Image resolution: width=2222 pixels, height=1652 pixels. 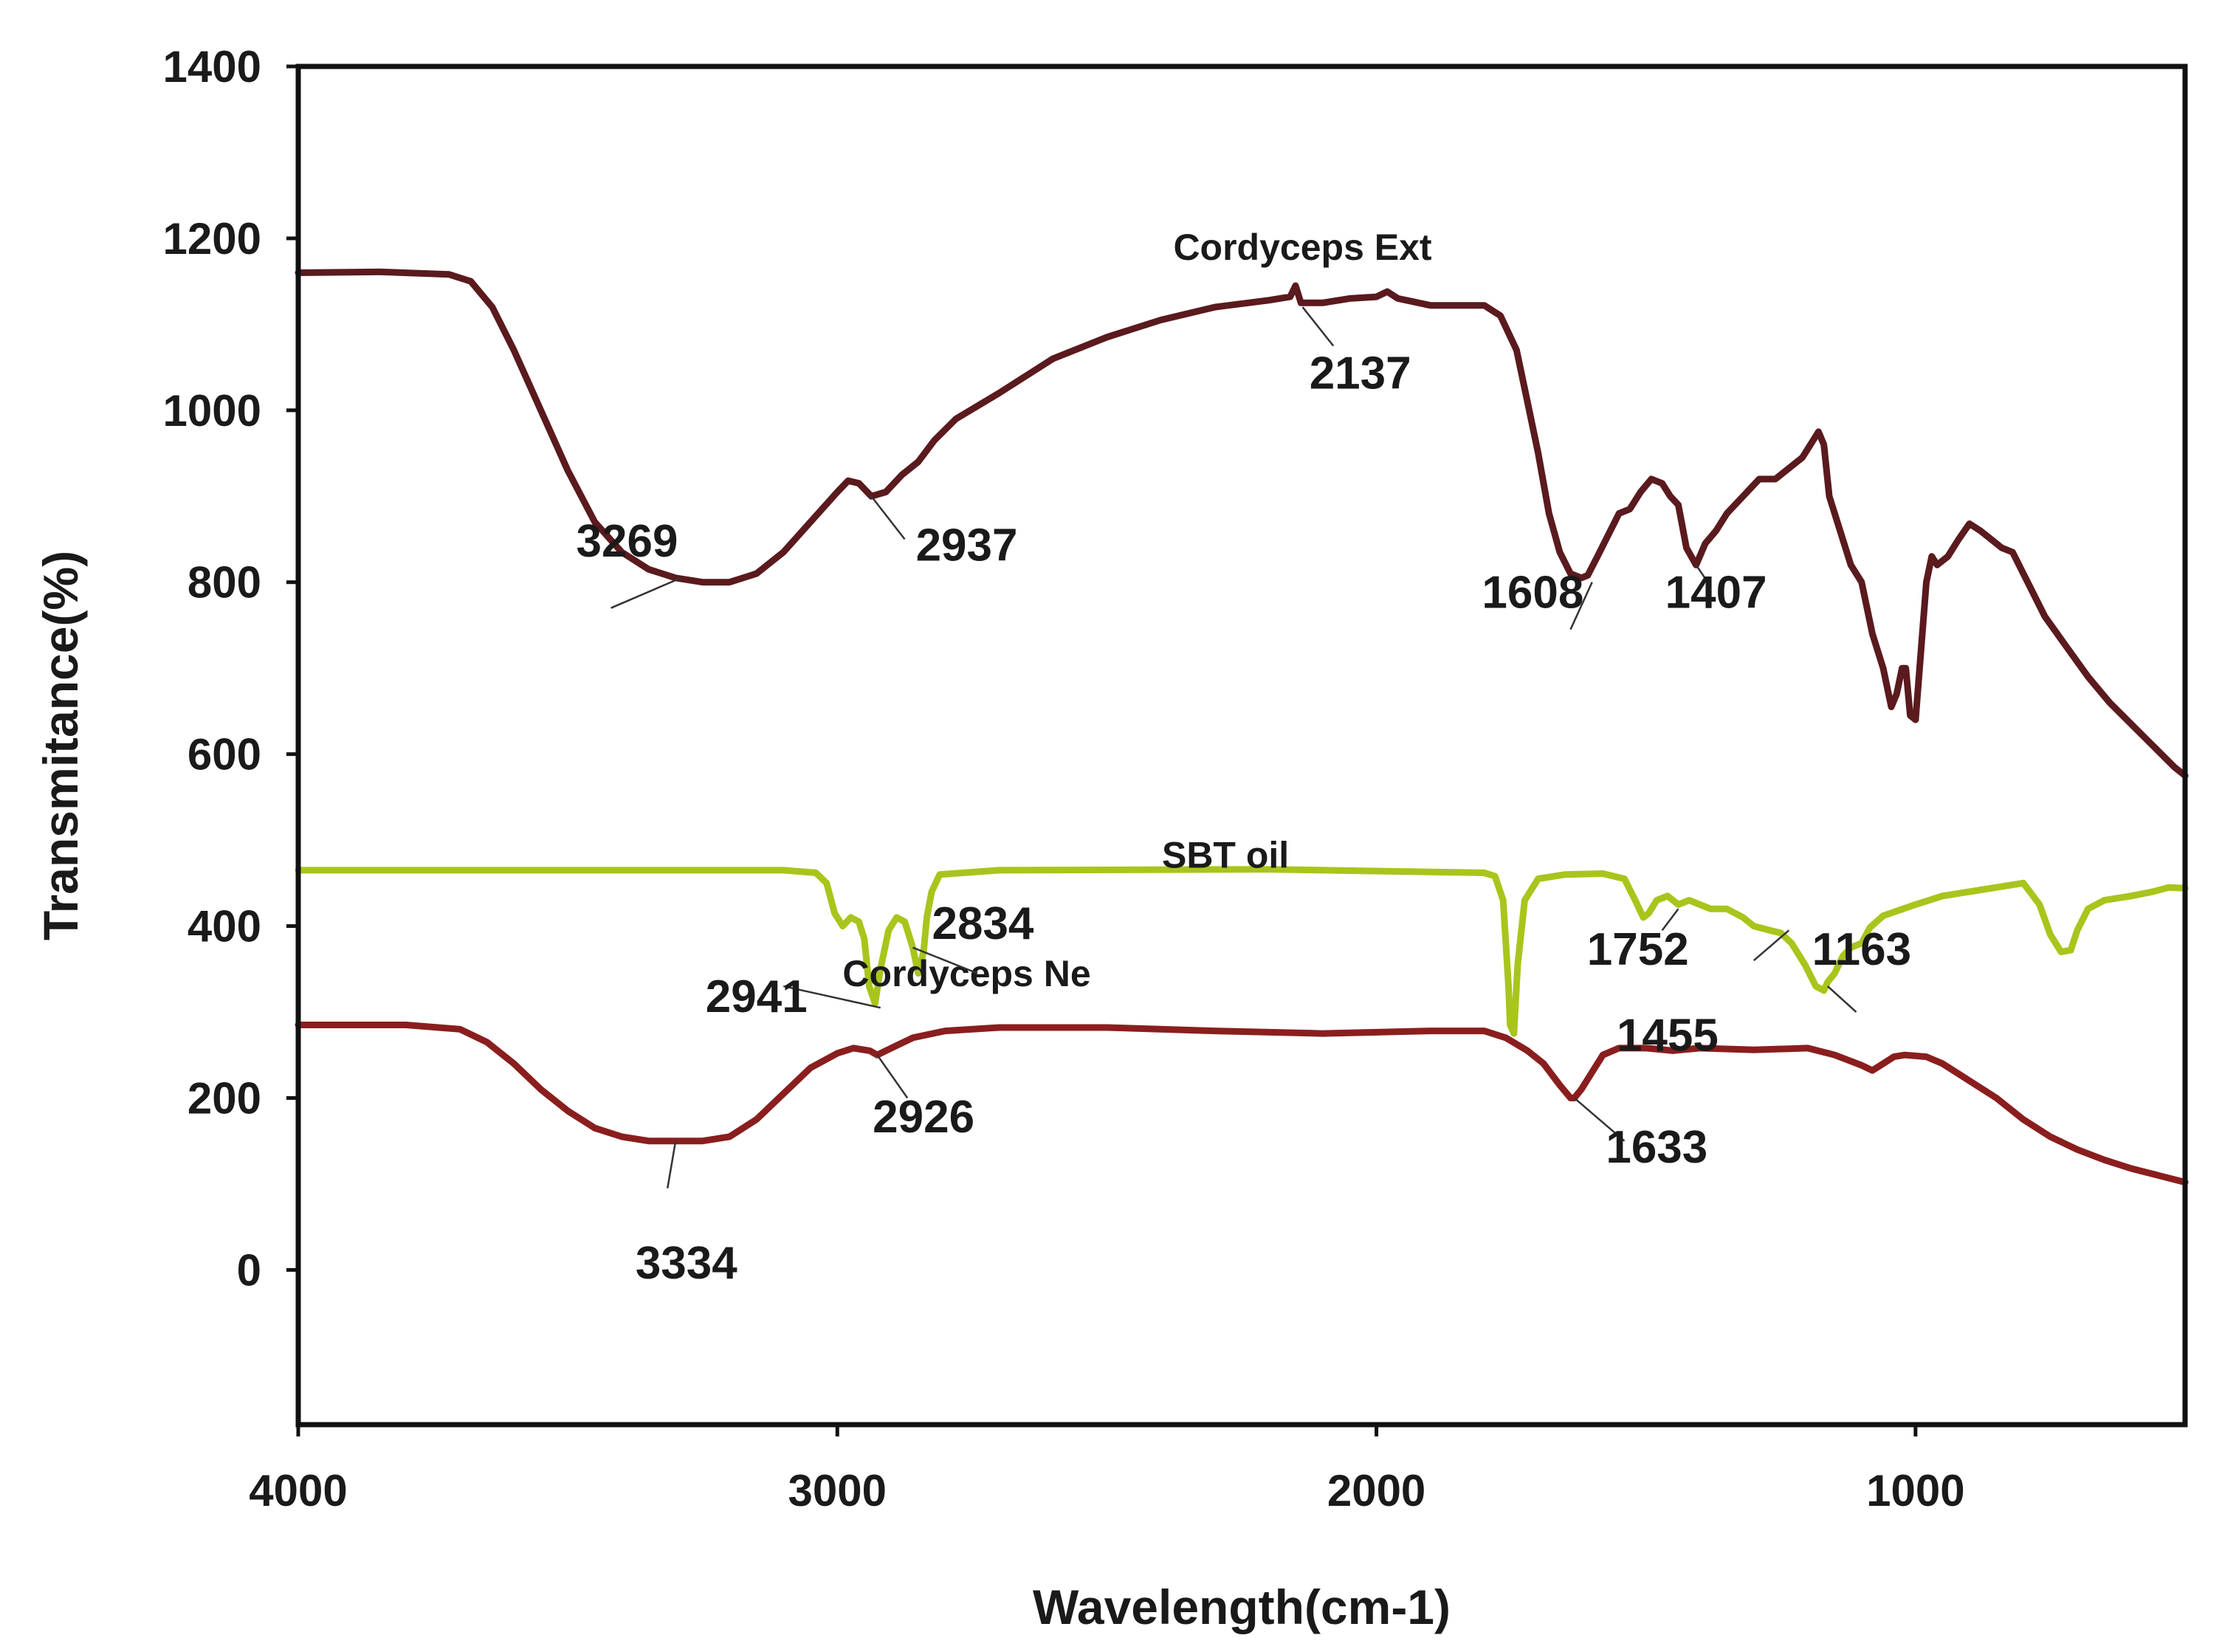 I want to click on x-axis-title: Wavelength(cm-1), so click(x=1242, y=1607).